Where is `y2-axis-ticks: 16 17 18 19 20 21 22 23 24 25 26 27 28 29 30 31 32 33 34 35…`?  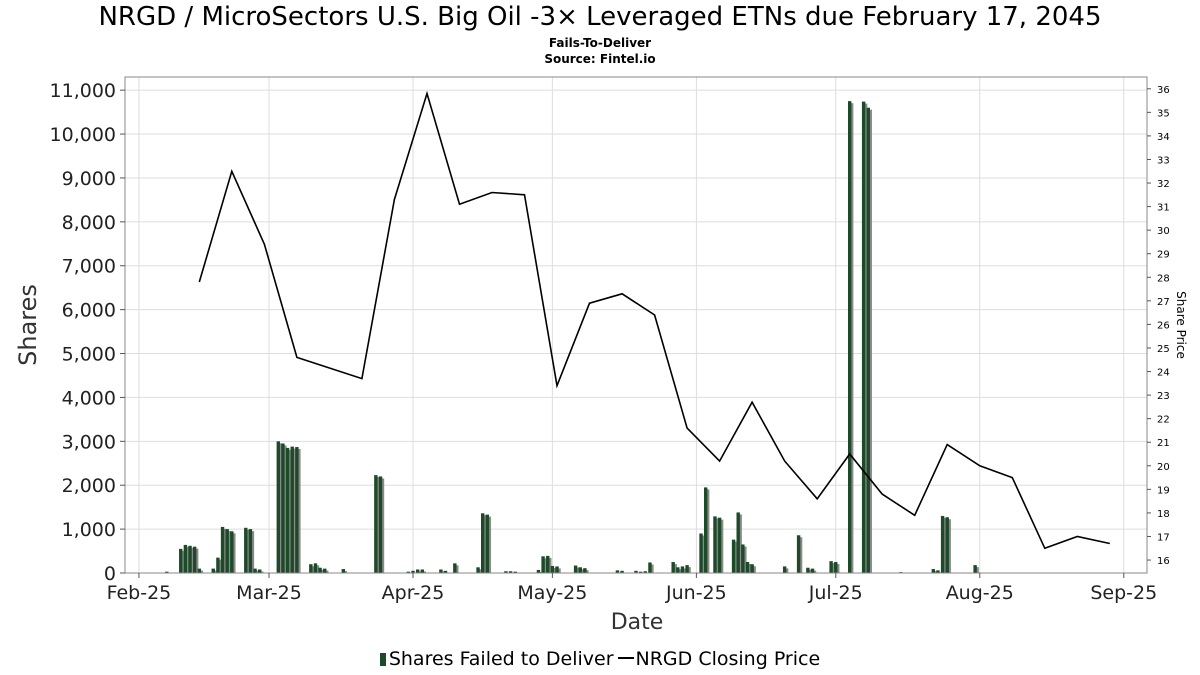 y2-axis-ticks: 16 17 18 19 20 21 22 23 24 25 26 27 28 29 30 31 32 33 34 35… is located at coordinates (1158, 326).